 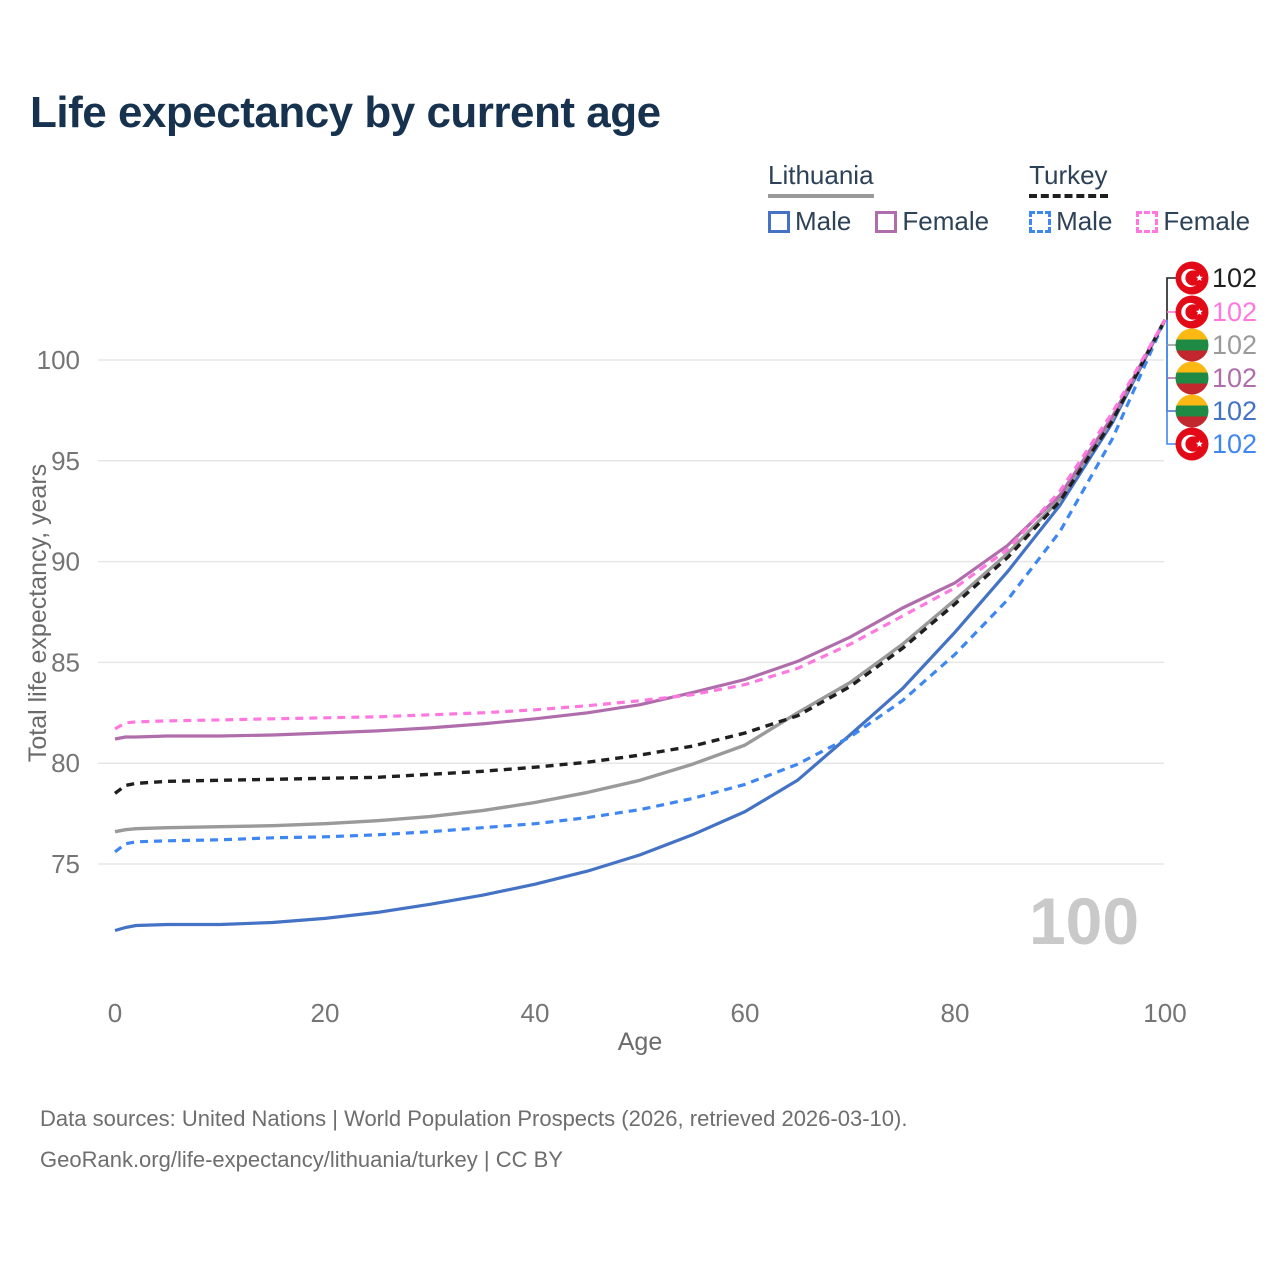 What do you see at coordinates (58, 360) in the screenshot?
I see `y-tick-label: 100` at bounding box center [58, 360].